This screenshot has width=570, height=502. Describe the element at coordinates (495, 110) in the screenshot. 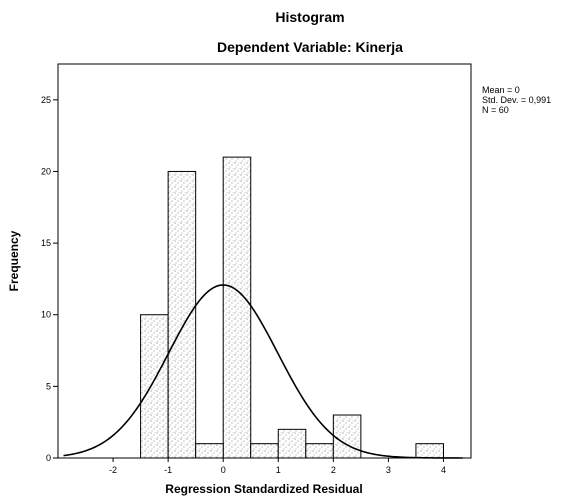

I see `stats-n: N = 60` at that location.